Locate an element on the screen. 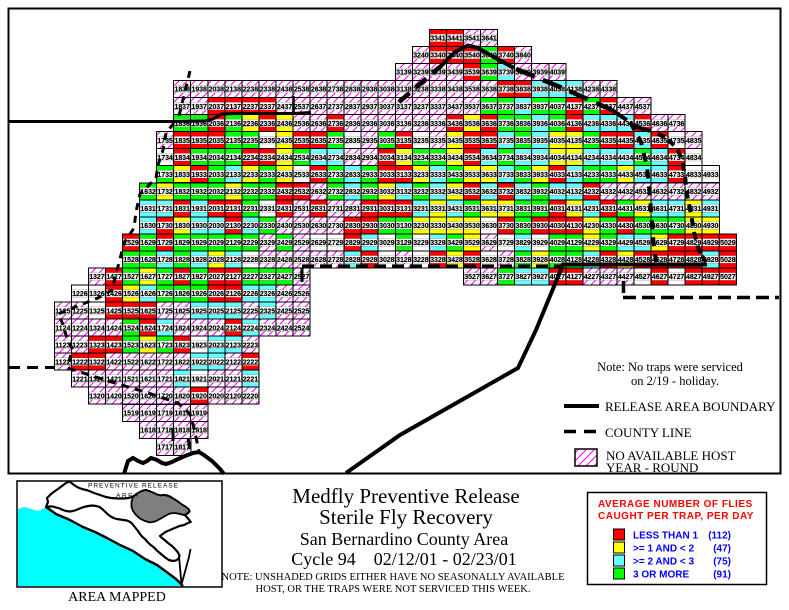 This screenshot has width=789, height=610. svg-text: 4728 is located at coordinates (677, 260).